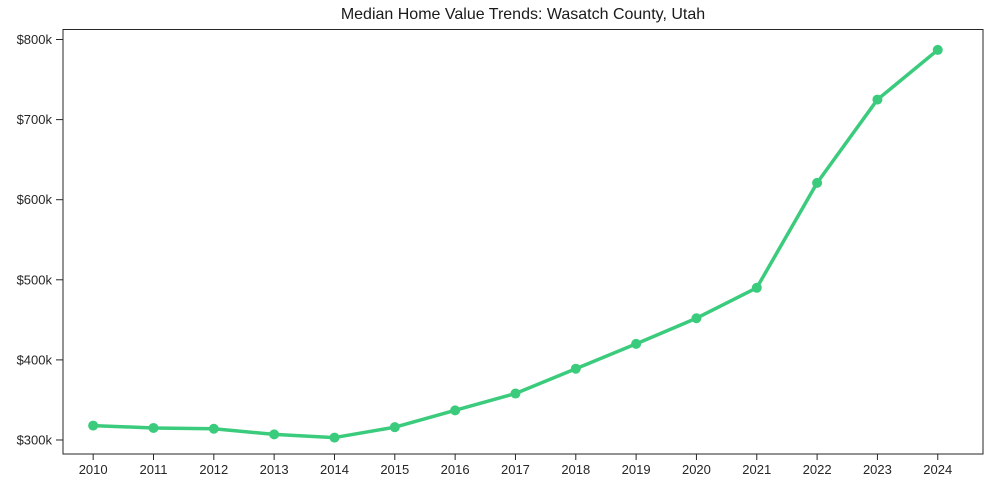 Image resolution: width=989 pixels, height=490 pixels. Describe the element at coordinates (696, 469) in the screenshot. I see `x-tick-label: 2020` at that location.